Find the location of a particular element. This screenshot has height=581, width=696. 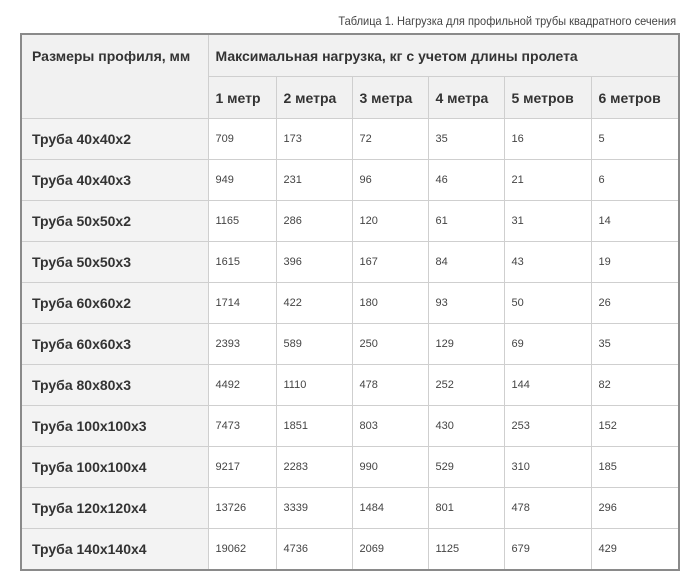

load-value-cell: 2069 is located at coordinates (390, 549).